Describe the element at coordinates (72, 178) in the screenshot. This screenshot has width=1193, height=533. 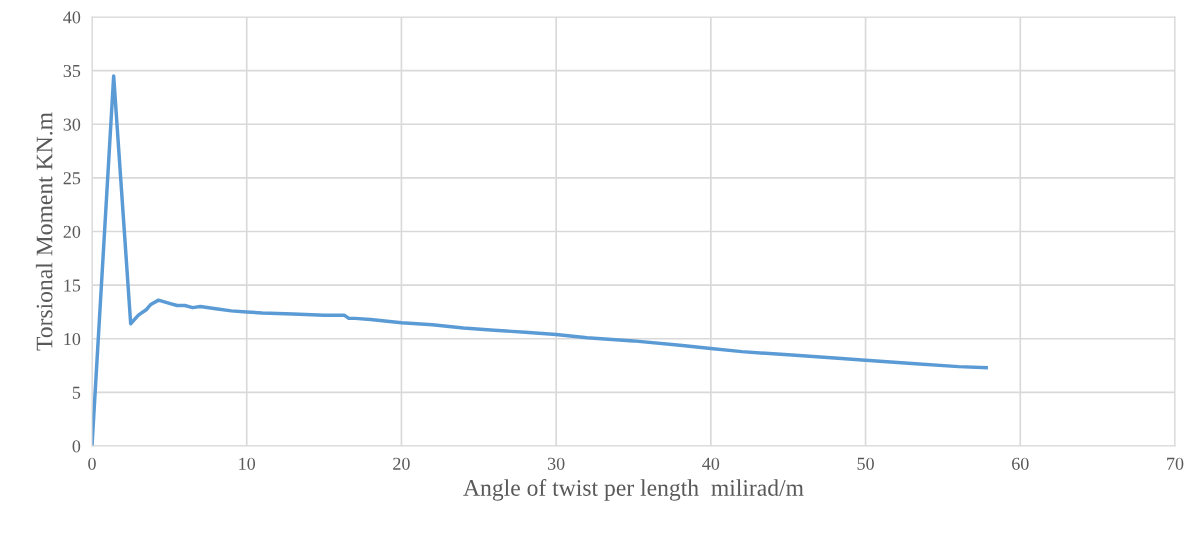
I see `y-tick-label: 25` at that location.